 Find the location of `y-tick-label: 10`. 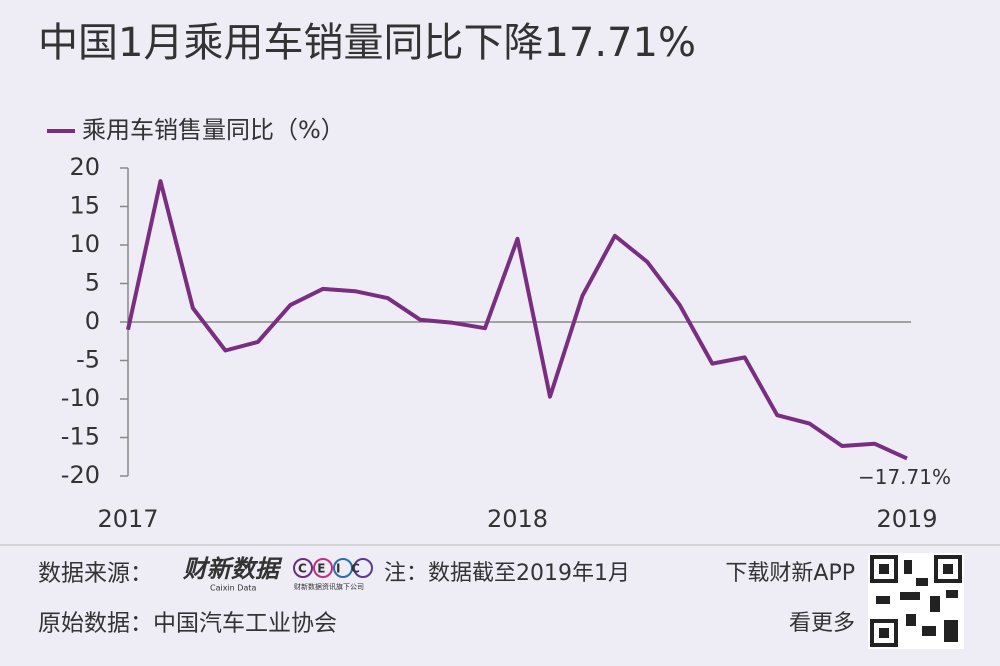

y-tick-label: 10 is located at coordinates (84, 244).